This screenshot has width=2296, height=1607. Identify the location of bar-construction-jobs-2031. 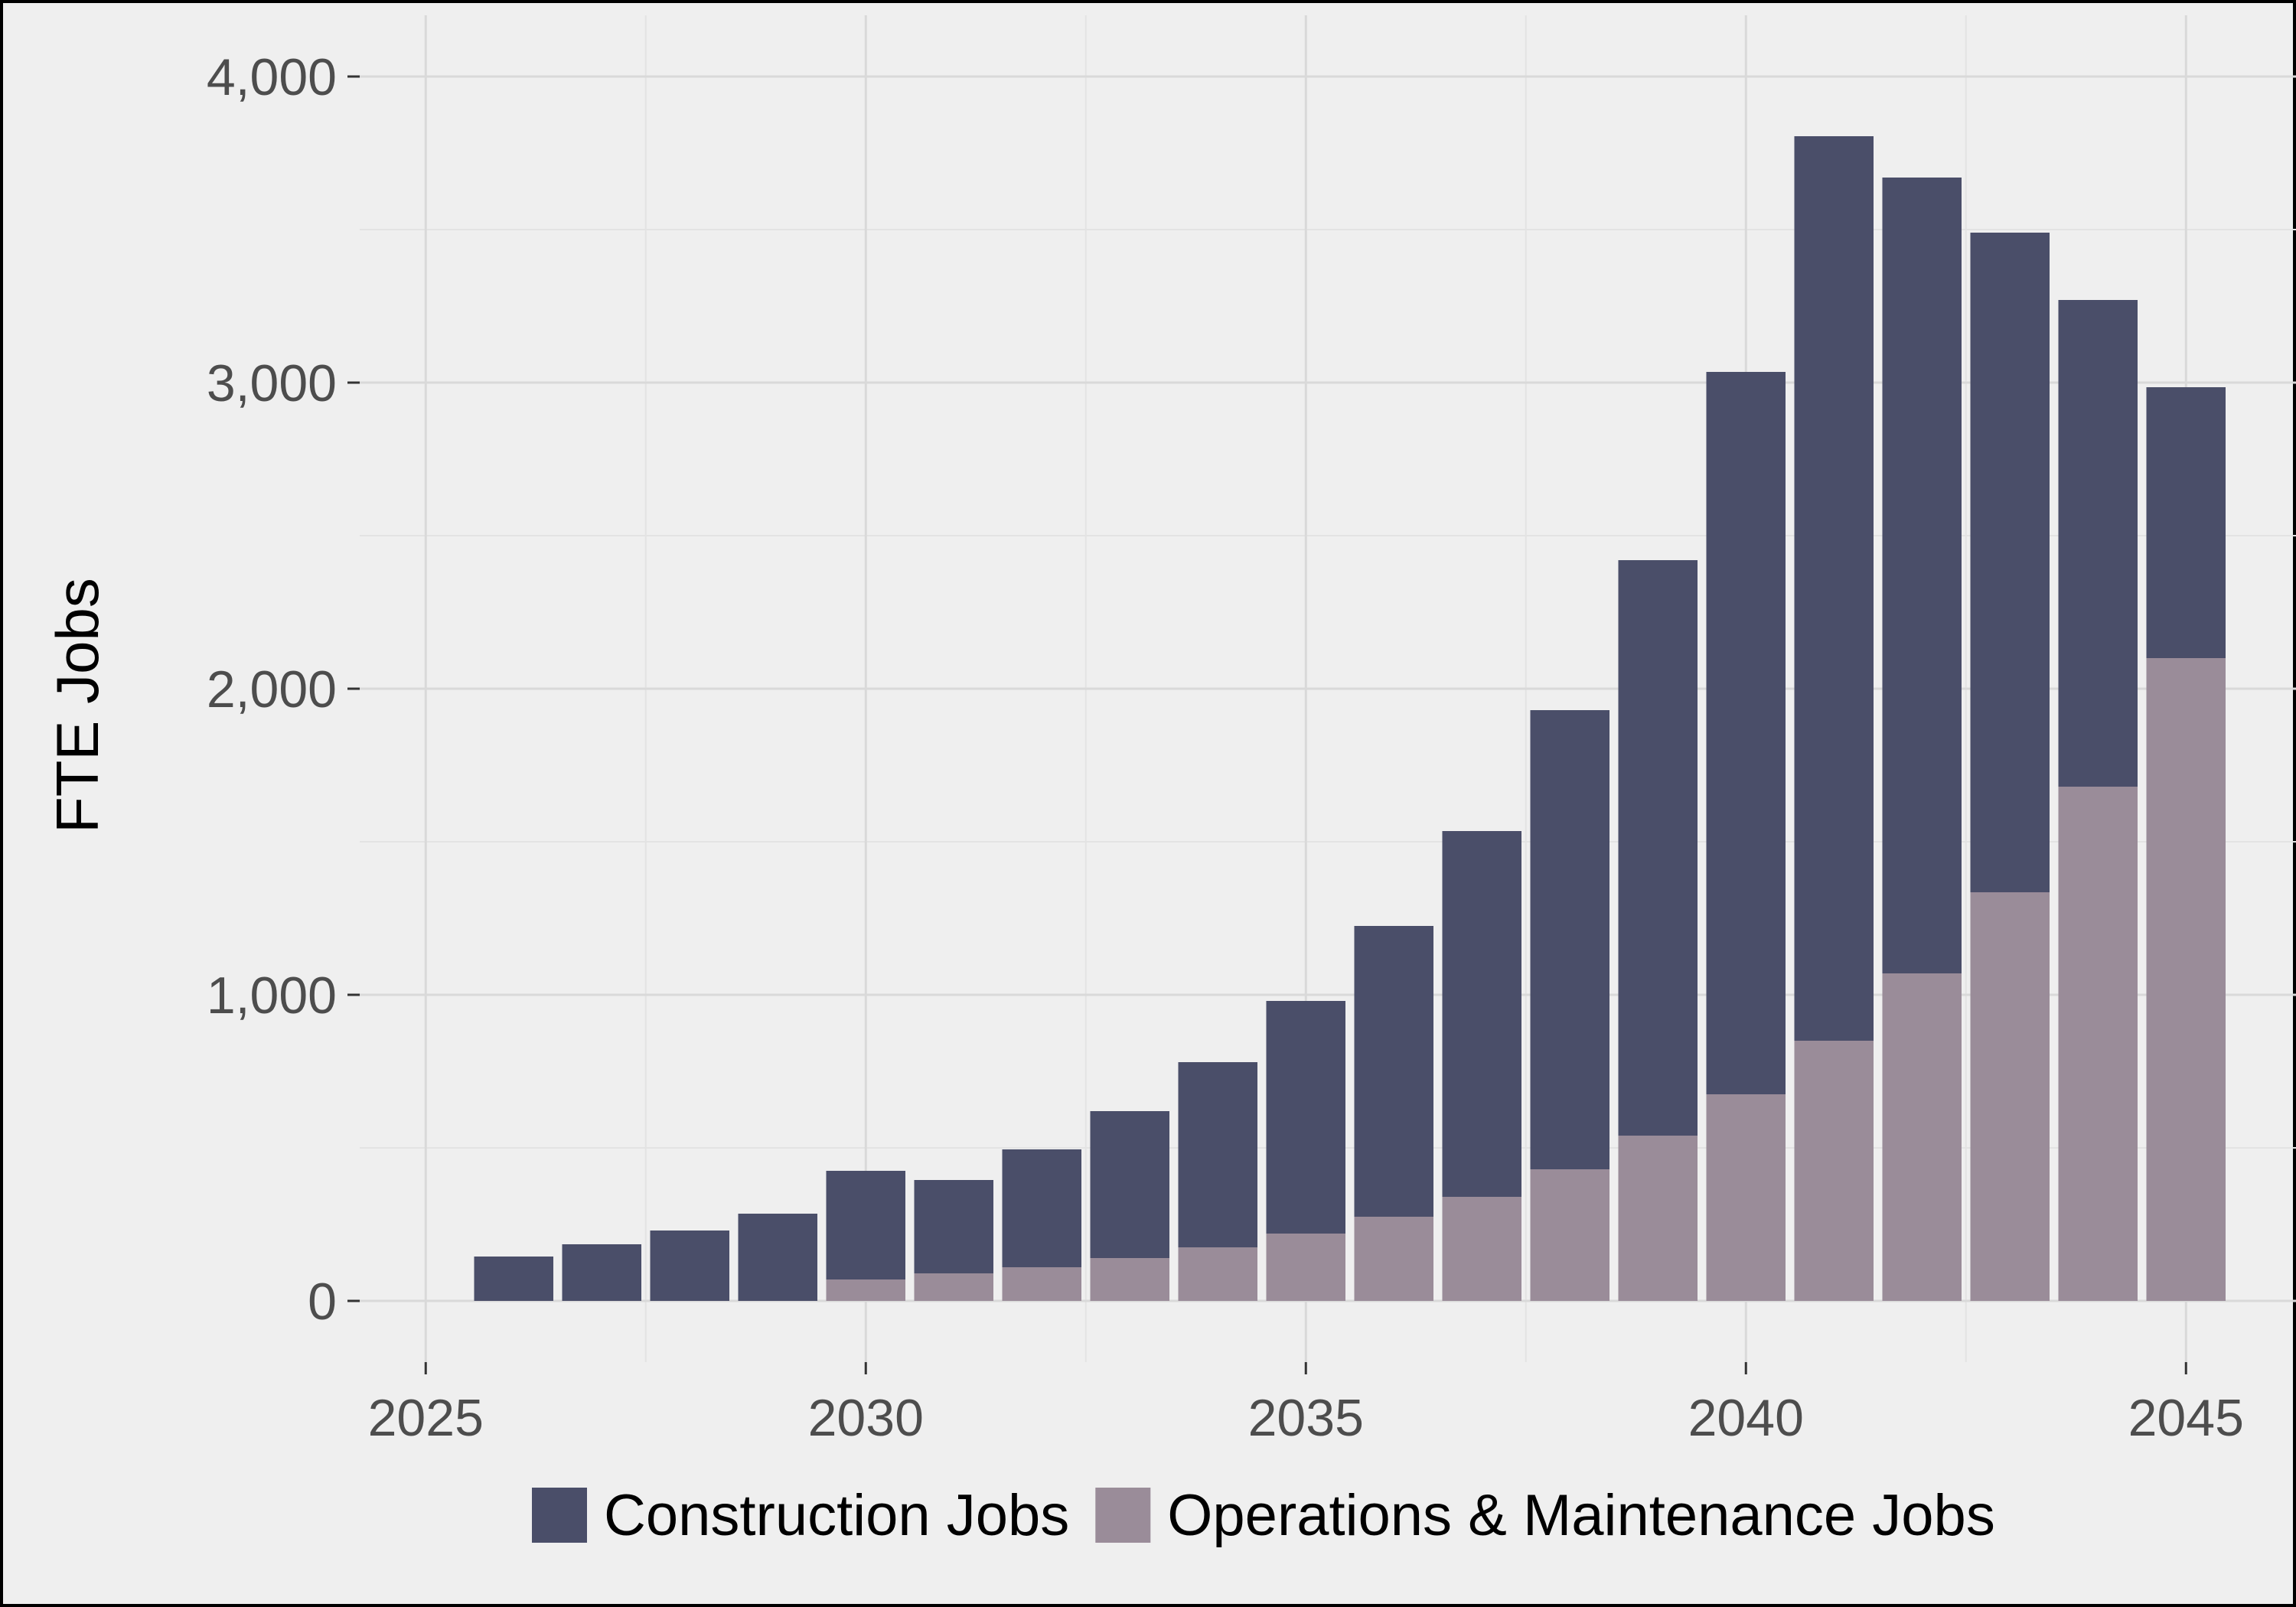
(953, 1226).